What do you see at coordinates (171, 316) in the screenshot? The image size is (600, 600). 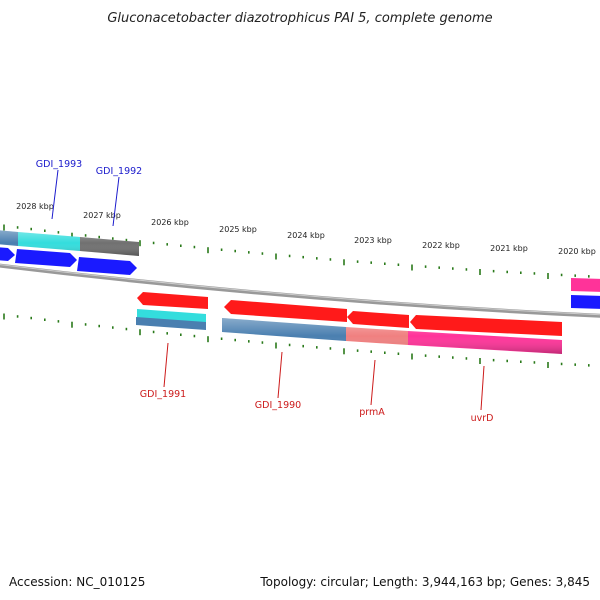 I see `feature-cyan-gdi-1991` at bounding box center [171, 316].